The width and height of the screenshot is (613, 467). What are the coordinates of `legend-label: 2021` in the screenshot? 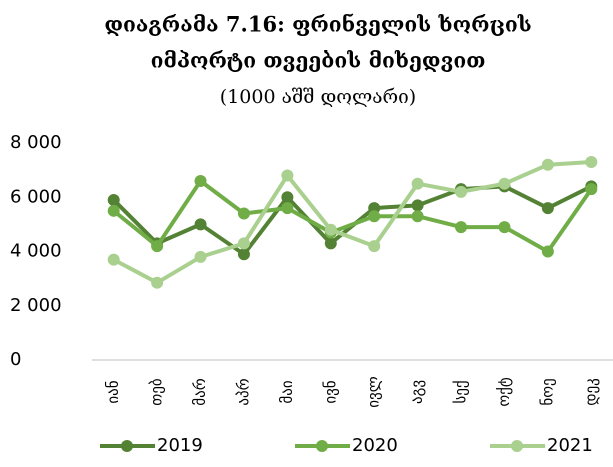 It's located at (570, 445).